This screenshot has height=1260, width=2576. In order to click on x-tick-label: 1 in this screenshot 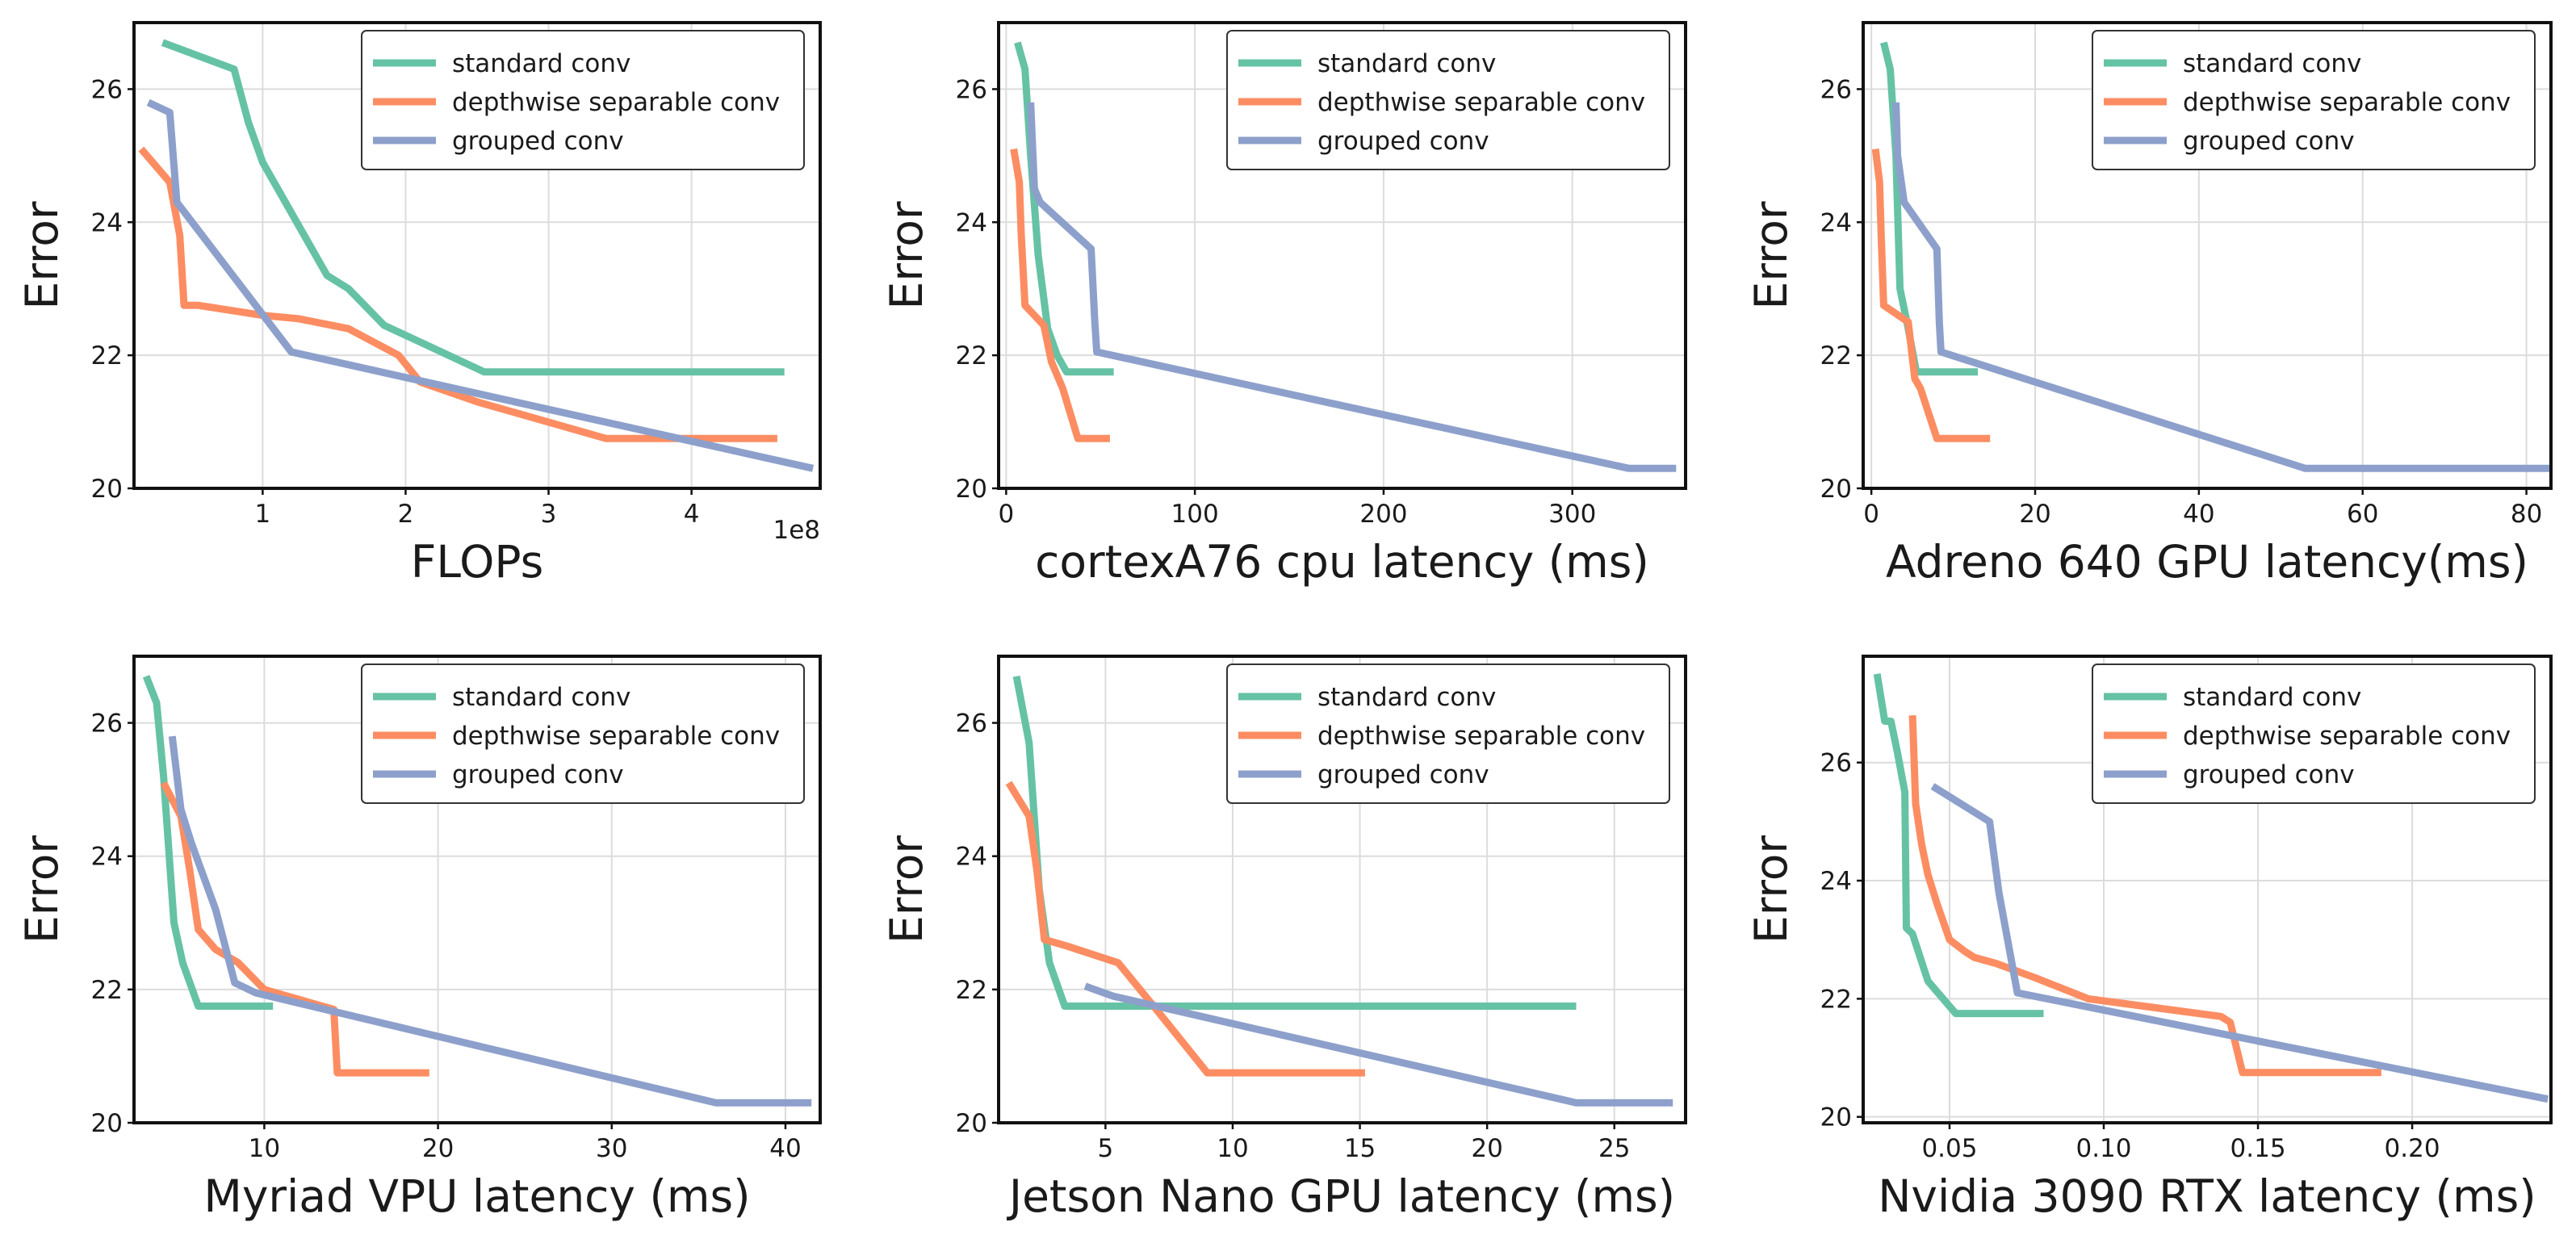, I will do `click(263, 514)`.